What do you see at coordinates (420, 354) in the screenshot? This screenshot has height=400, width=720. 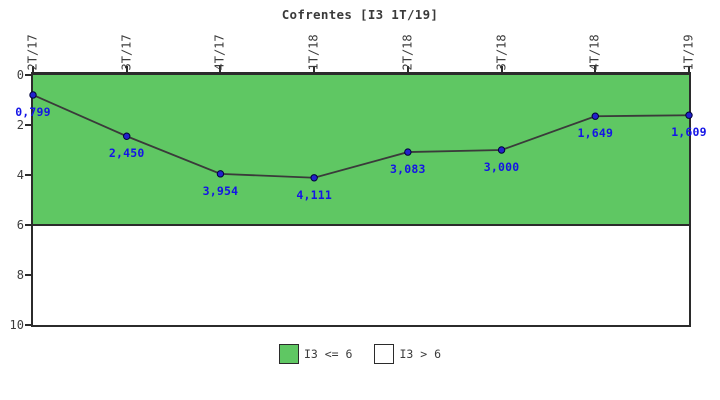 I see `legend-label: I3 > 6` at bounding box center [420, 354].